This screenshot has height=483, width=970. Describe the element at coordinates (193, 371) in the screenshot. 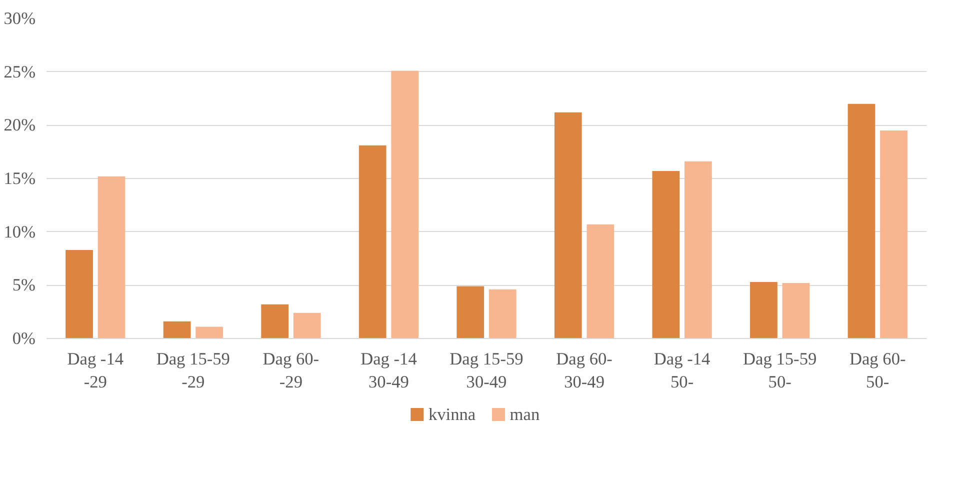

I see `x-tick-label: Dag 15-59 -29` at that location.